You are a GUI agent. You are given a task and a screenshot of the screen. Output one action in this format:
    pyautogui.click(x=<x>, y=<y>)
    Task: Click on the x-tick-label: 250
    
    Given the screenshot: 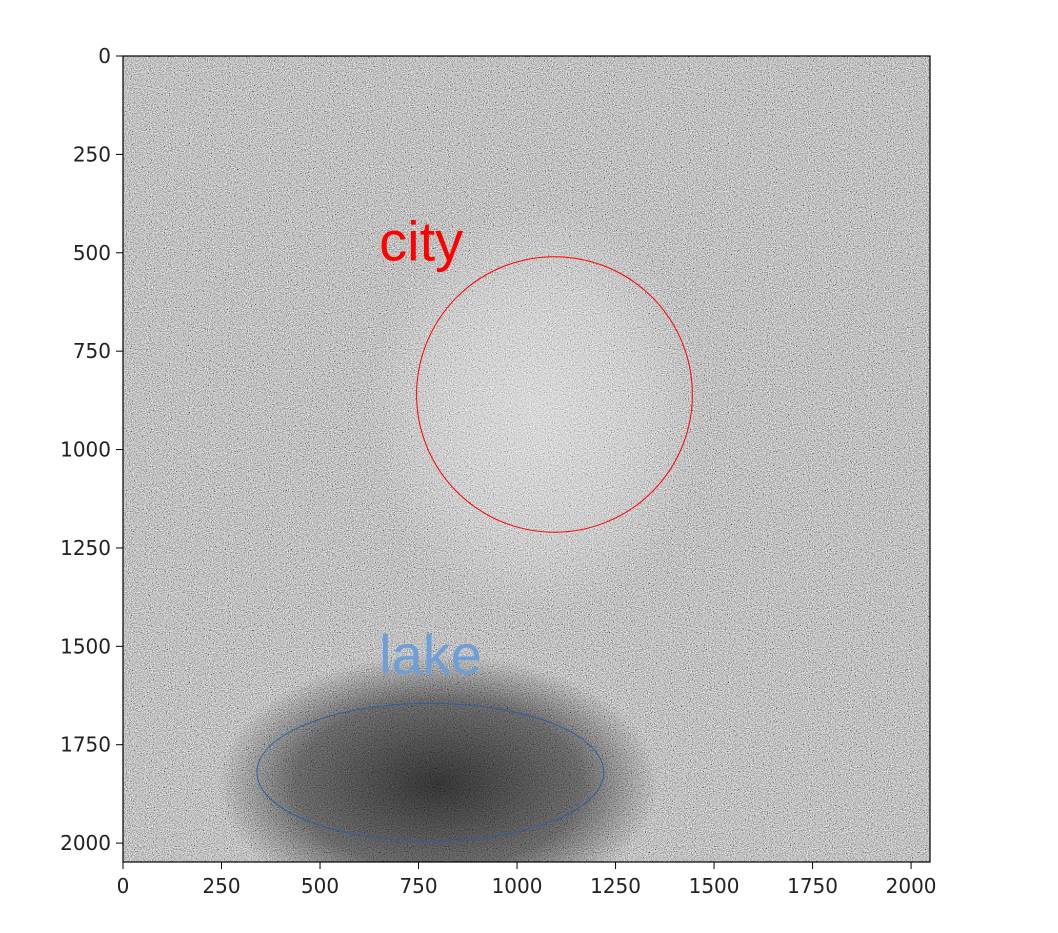 What is the action you would take?
    pyautogui.click(x=221, y=886)
    